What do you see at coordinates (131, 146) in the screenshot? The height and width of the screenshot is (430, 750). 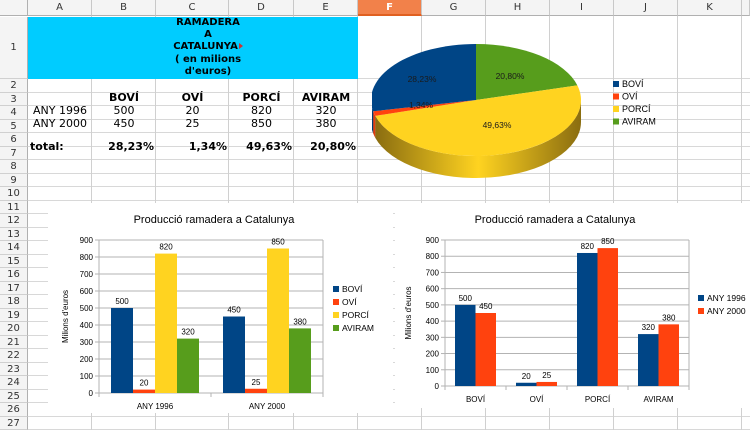 I see `total-cell-bovi: 28,23%` at bounding box center [131, 146].